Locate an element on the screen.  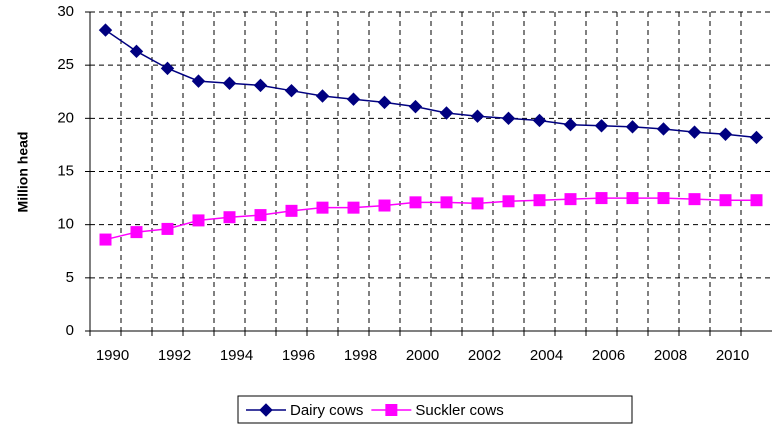
y-axis-label: Million head is located at coordinates (23, 172).